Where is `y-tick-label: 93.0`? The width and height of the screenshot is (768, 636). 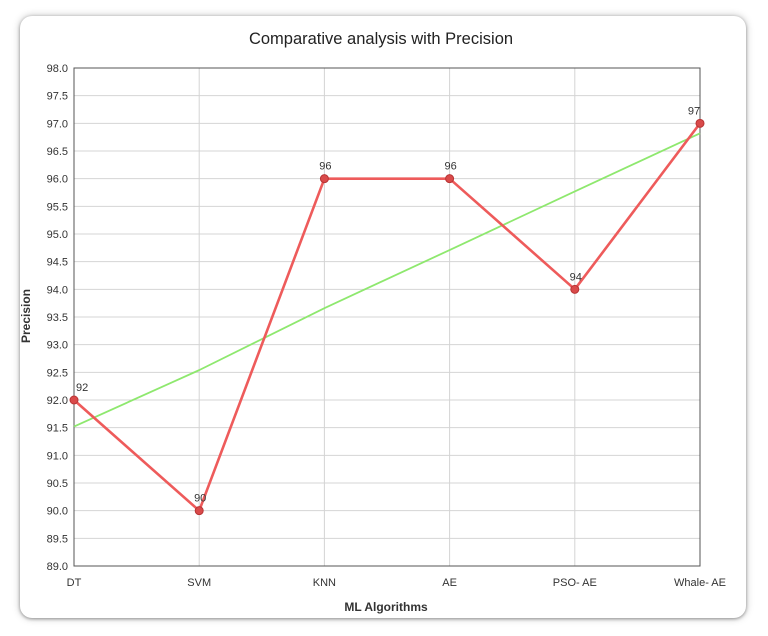
y-tick-label: 93.0 is located at coordinates (57, 346).